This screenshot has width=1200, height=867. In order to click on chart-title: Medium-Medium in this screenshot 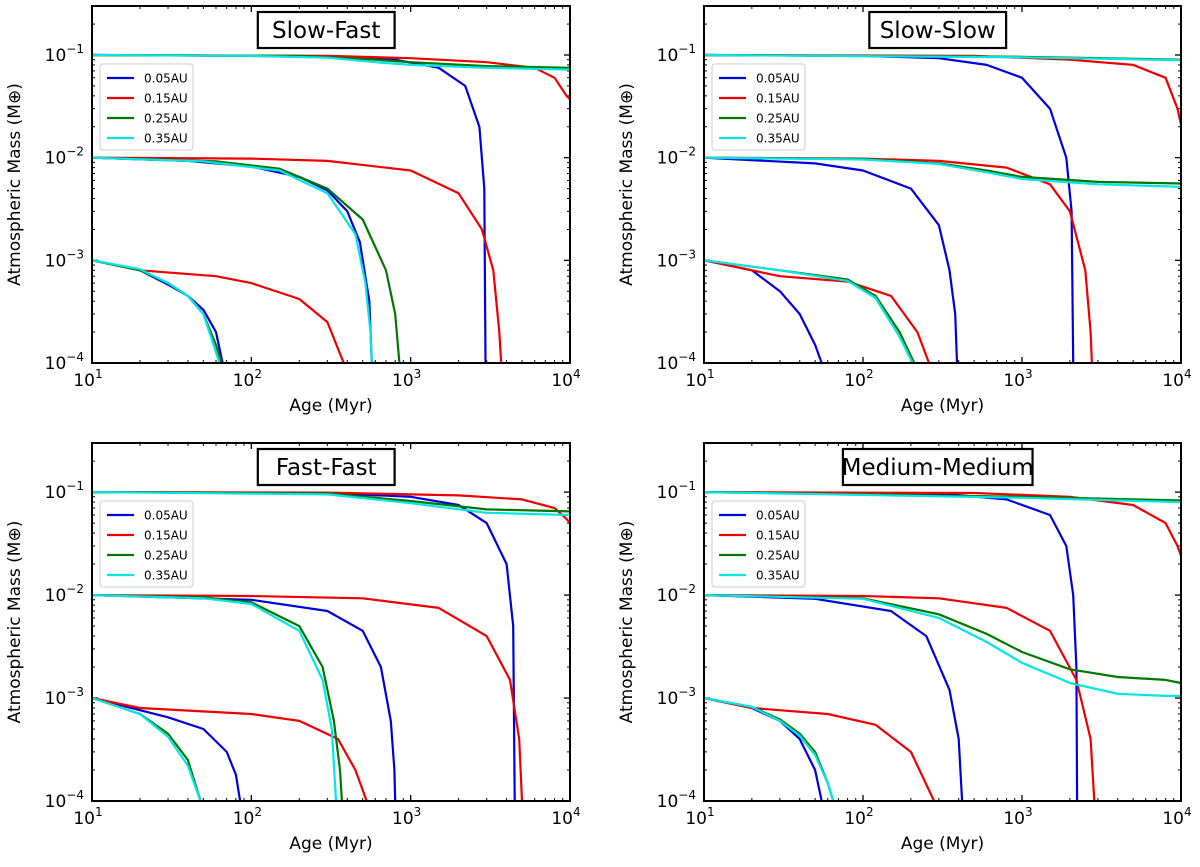, I will do `click(938, 468)`.